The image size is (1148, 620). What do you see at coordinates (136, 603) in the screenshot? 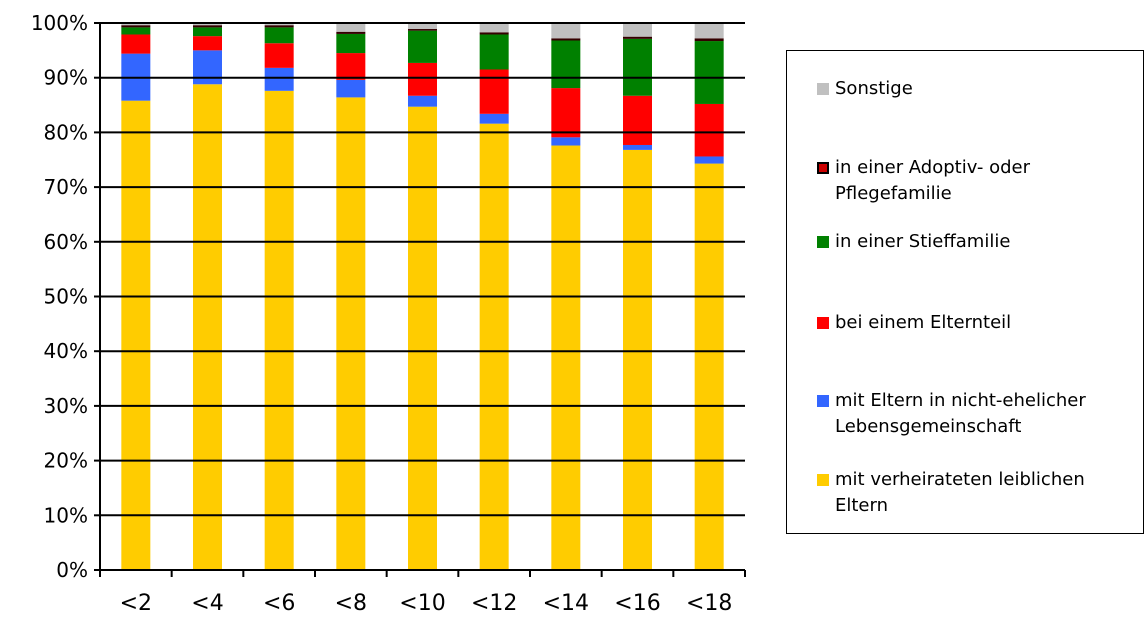
I see `x-tick-label: <2` at bounding box center [136, 603].